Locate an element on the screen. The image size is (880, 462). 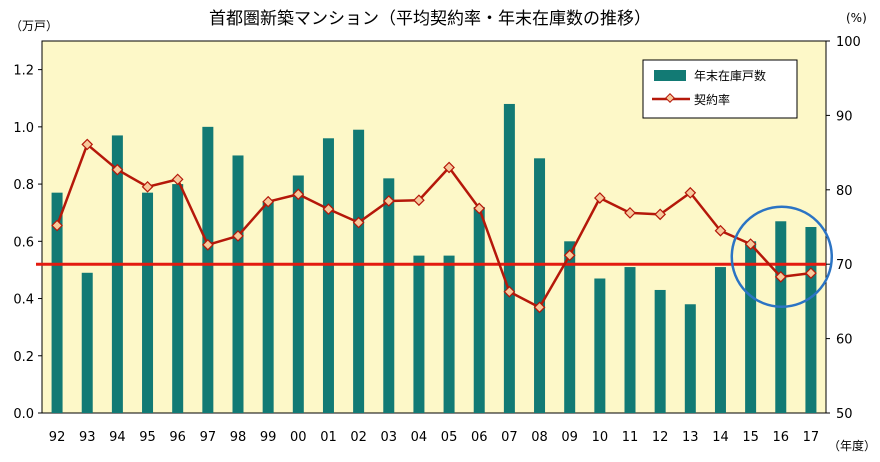
x-tick-label: 10 is located at coordinates (600, 437).